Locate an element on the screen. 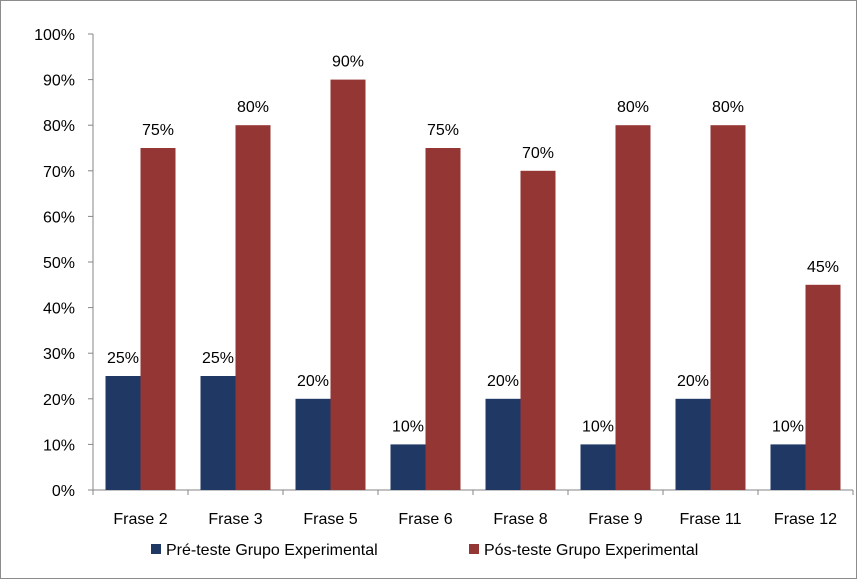 The width and height of the screenshot is (857, 580). x-category-label: Frase 12 is located at coordinates (805, 519).